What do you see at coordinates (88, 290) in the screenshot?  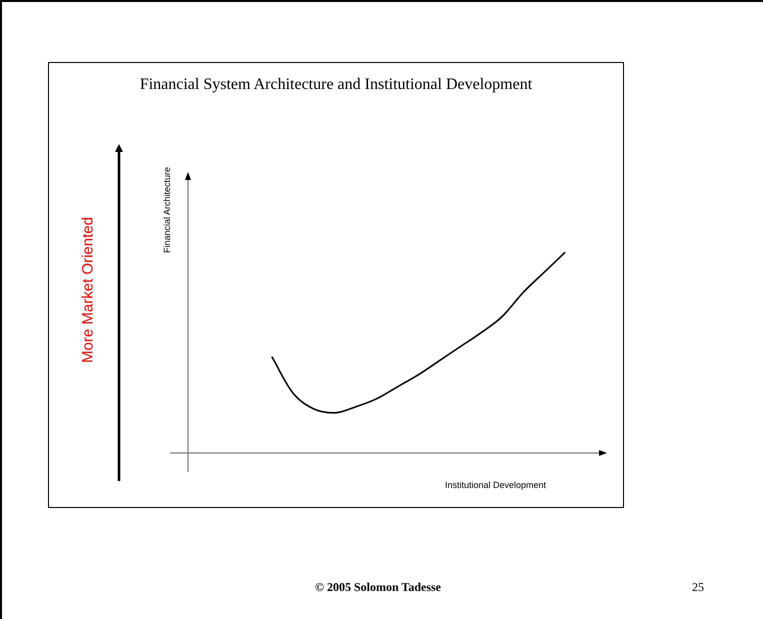 I see `text: More Market Oriented` at bounding box center [88, 290].